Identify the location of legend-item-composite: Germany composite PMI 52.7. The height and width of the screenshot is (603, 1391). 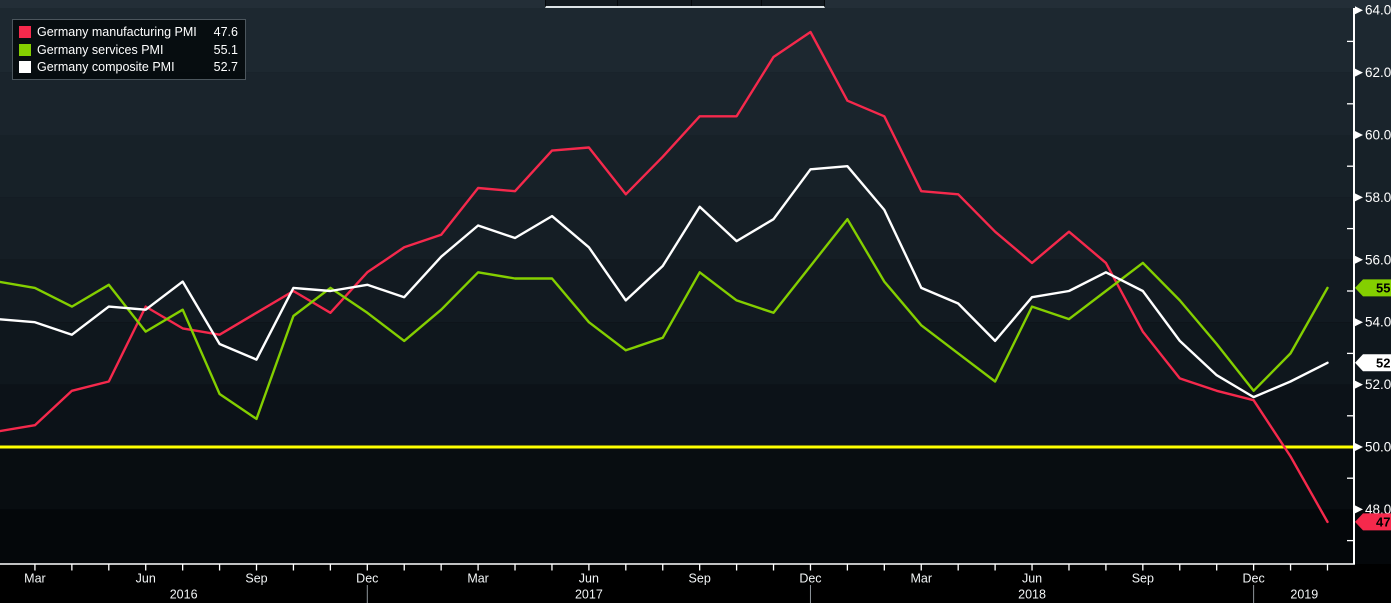
(128, 67).